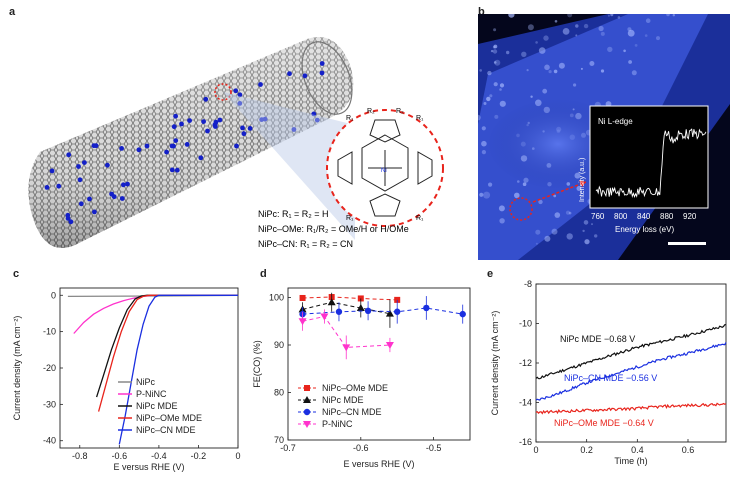 This screenshot has width=737, height=484. I want to click on panel-c-letter: c, so click(16, 274).